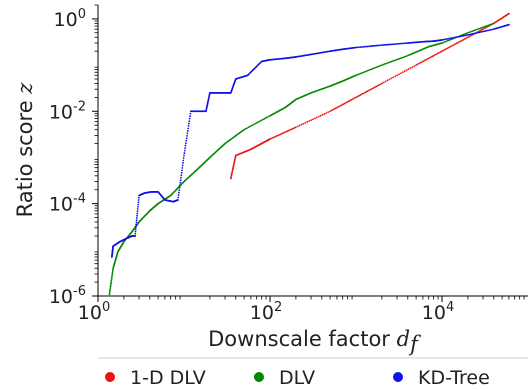 The image size is (531, 390). I want to click on x-tick-label: 104, so click(438, 312).